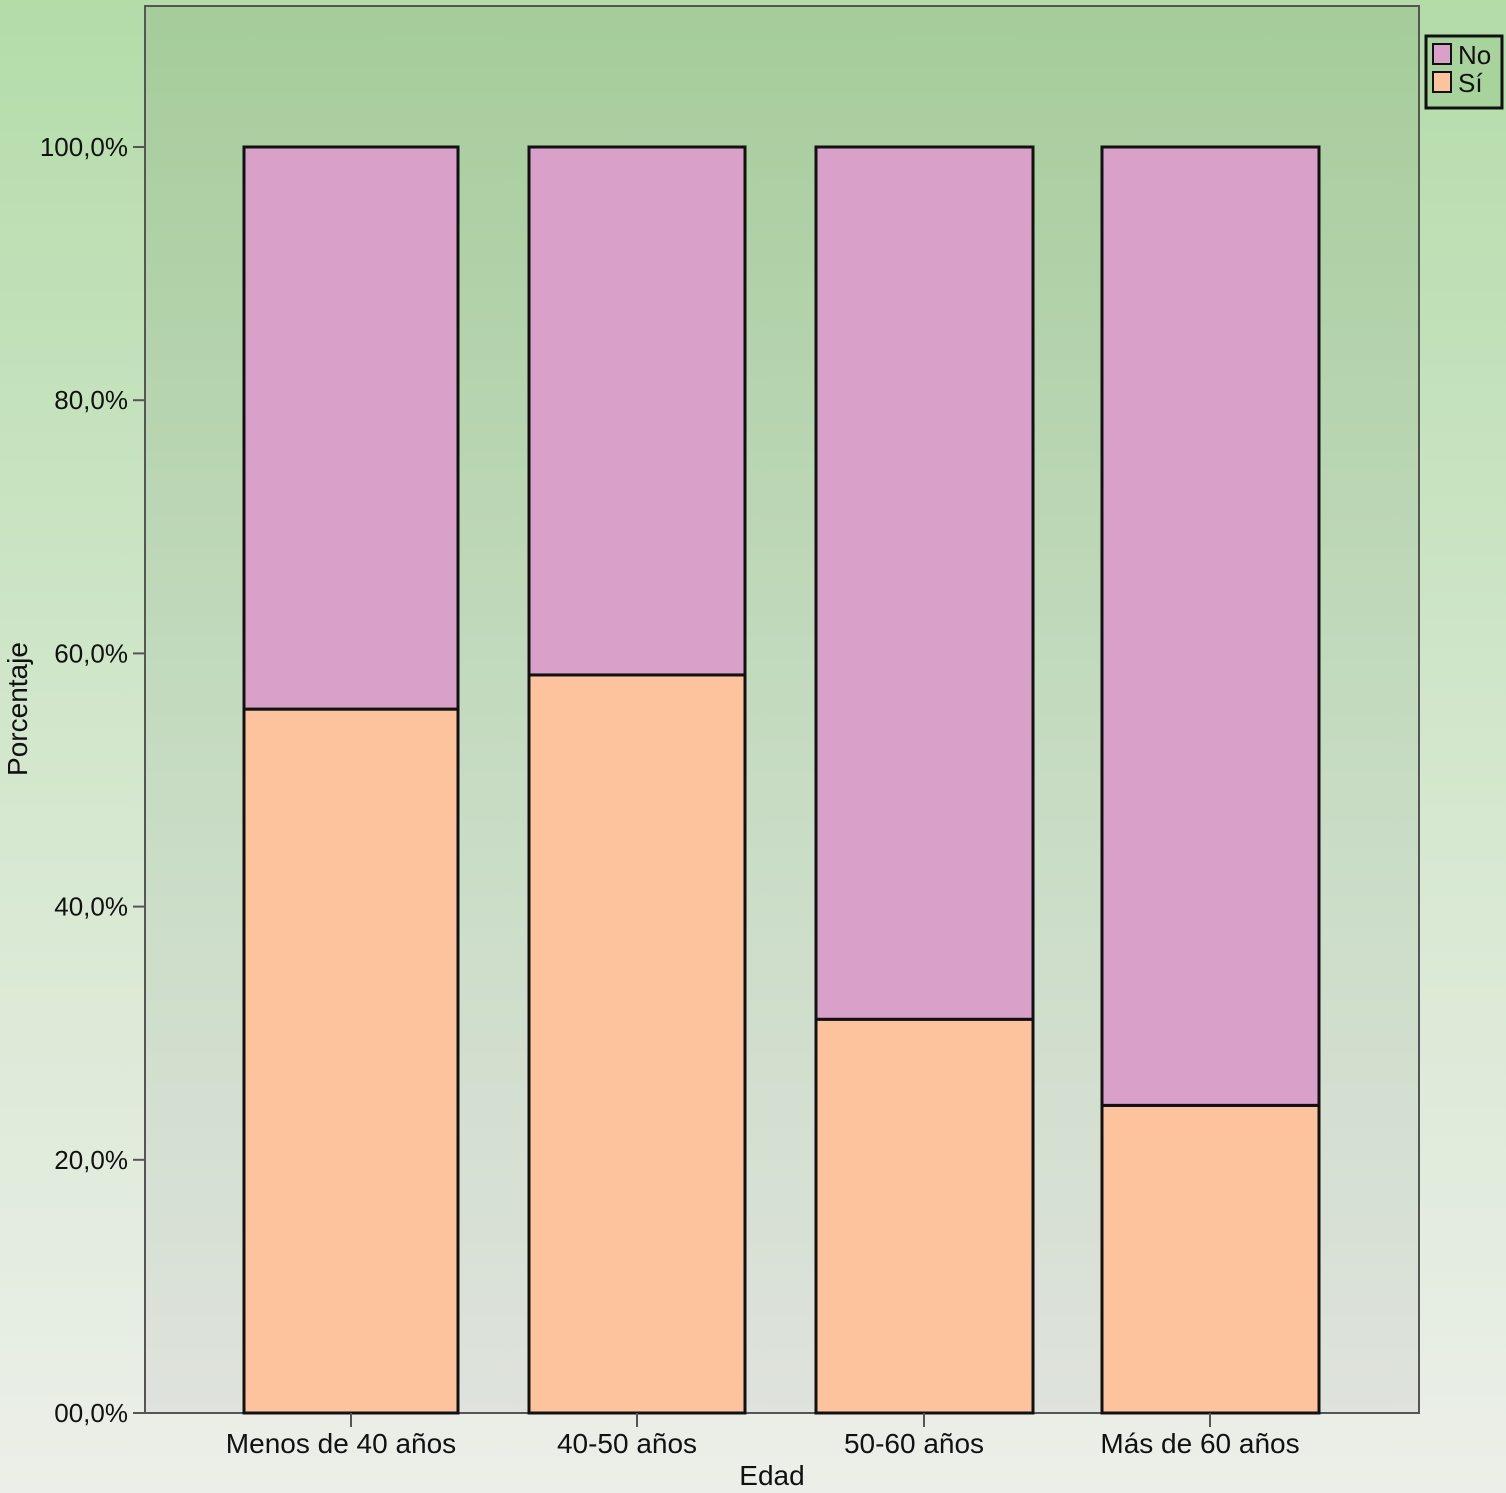 This screenshot has height=1493, width=1506. I want to click on x-category-label: 40-50 años, so click(627, 1443).